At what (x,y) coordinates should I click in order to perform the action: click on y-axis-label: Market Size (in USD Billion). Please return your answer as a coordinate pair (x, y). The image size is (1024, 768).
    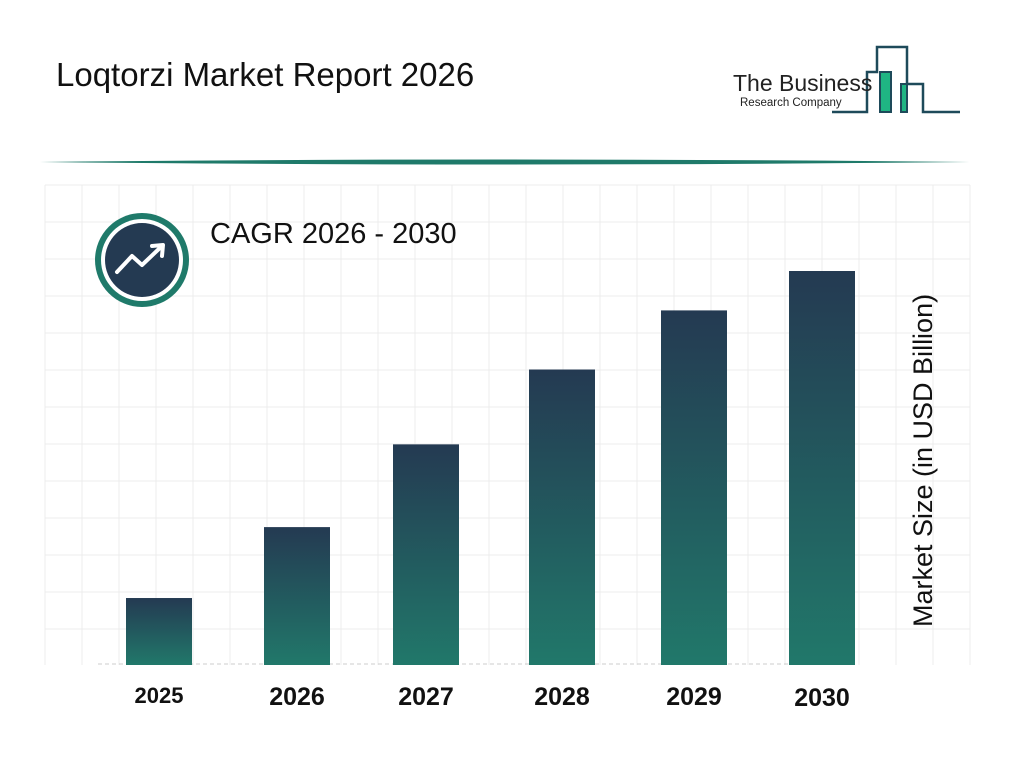
    Looking at the image, I should click on (923, 460).